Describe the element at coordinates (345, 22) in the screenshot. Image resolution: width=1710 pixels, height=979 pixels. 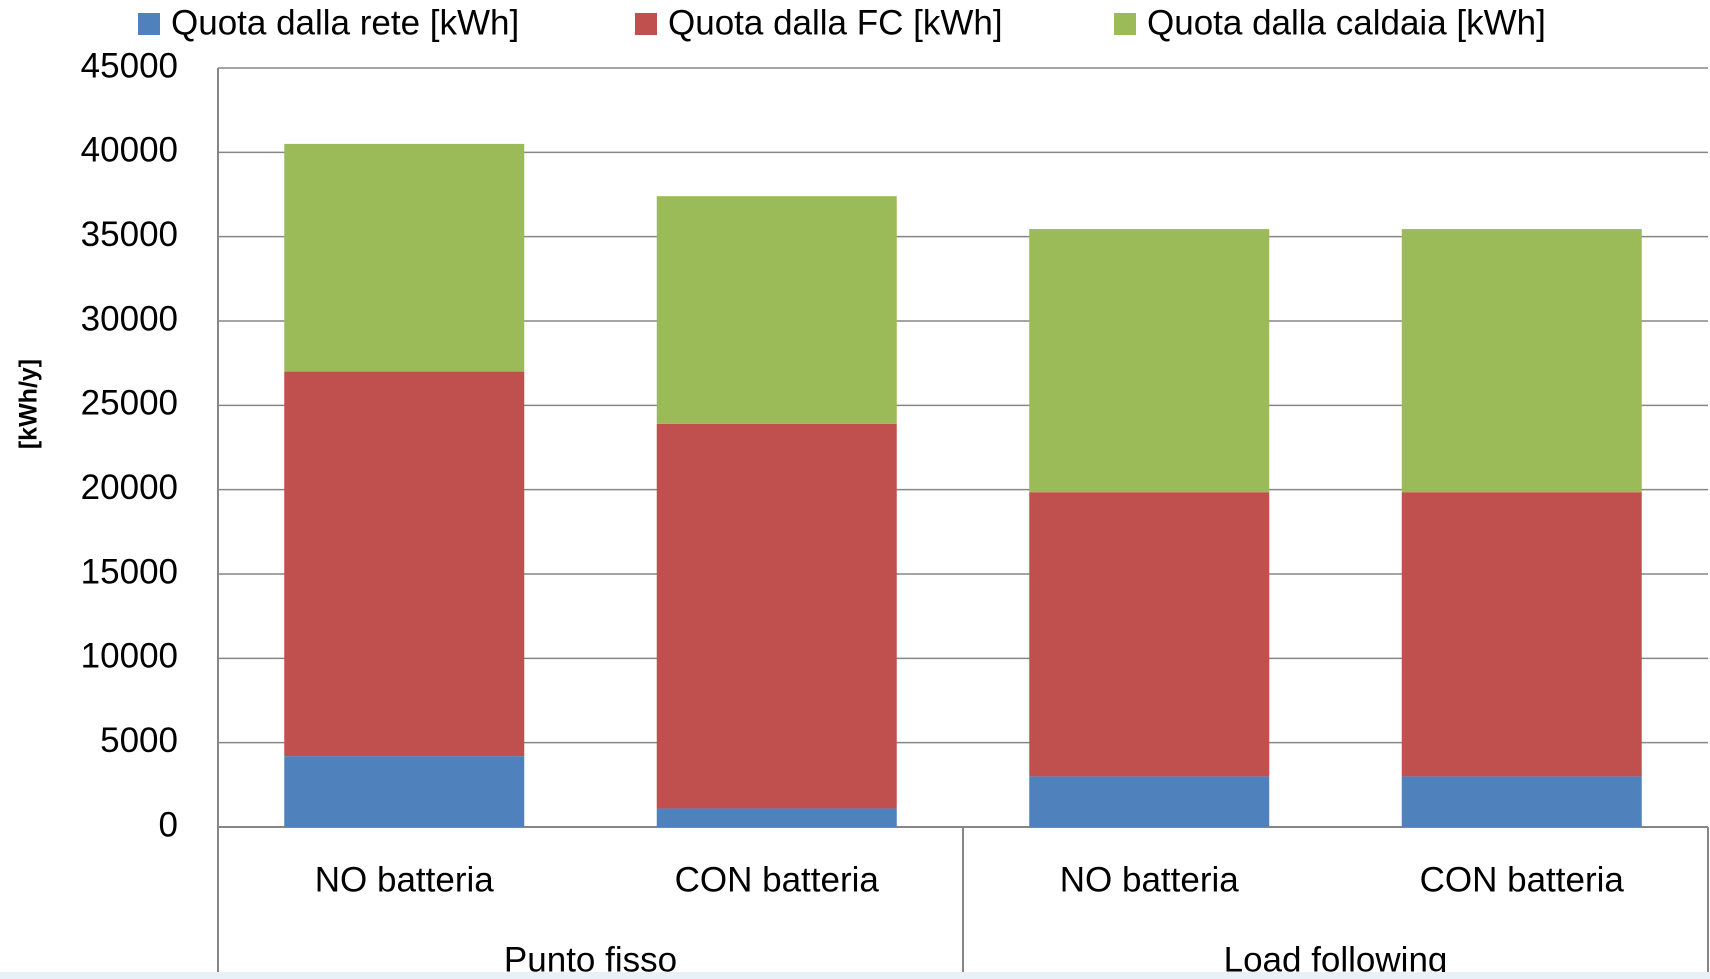
I see `legend-label: Quota dalla rete [kWh]` at that location.